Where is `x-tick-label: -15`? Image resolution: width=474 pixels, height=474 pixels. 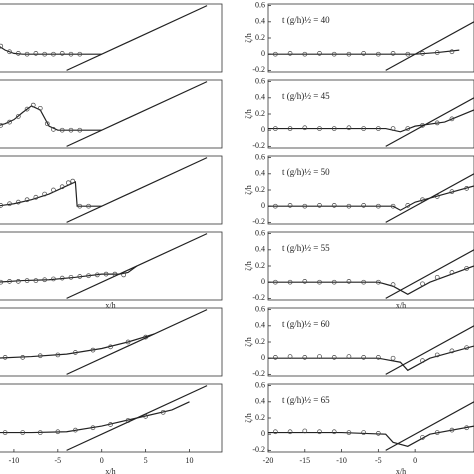 x-tick-label: -15 is located at coordinates (304, 460).